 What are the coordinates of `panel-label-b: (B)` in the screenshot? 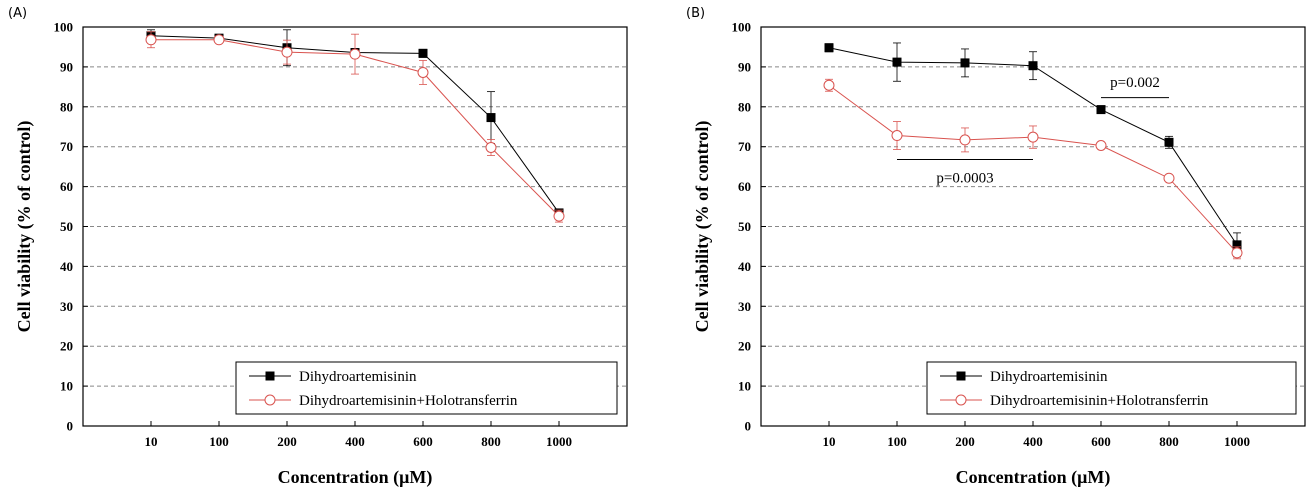 It's located at (696, 13).